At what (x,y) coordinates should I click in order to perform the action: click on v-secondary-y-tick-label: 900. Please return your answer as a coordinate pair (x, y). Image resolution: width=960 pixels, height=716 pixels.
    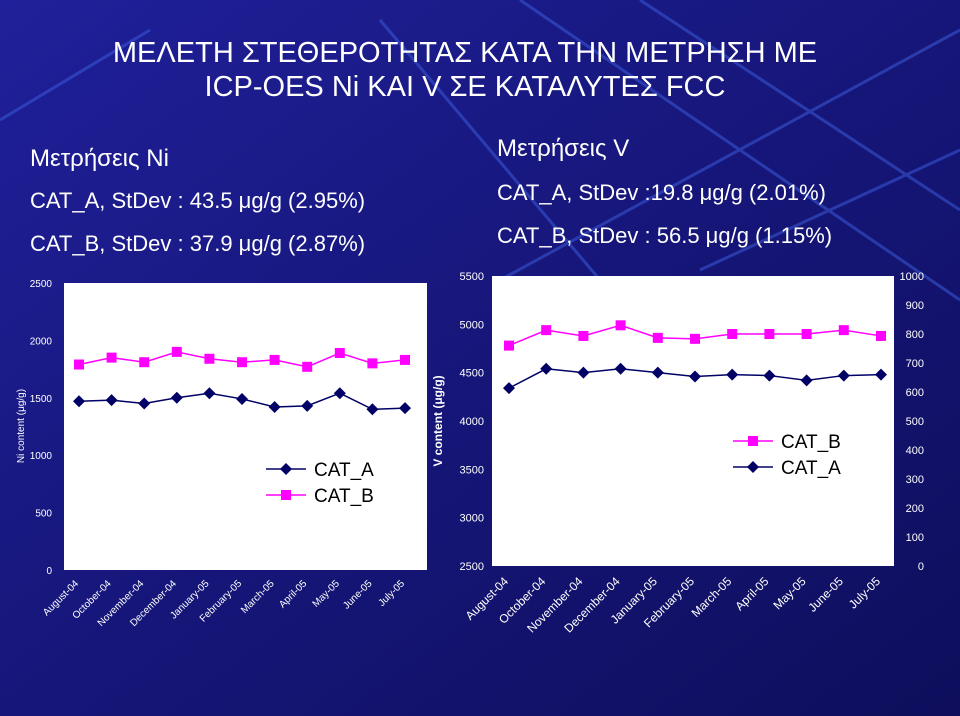
    Looking at the image, I should click on (915, 306).